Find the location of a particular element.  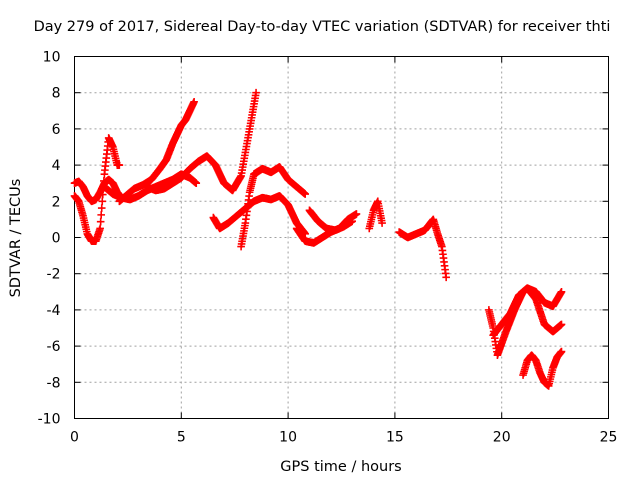

y-tick-labels: -10 -8 -6 -4 -2 0 2 4 6 8 10 is located at coordinates (49, 239).